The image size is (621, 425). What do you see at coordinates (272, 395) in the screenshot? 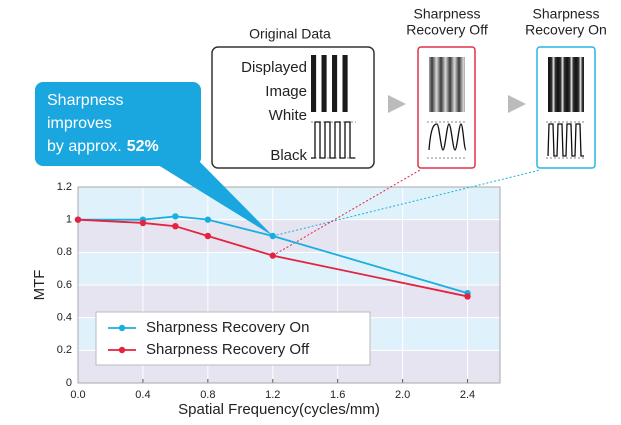
I see `x-tick-label: 1.2` at bounding box center [272, 395].